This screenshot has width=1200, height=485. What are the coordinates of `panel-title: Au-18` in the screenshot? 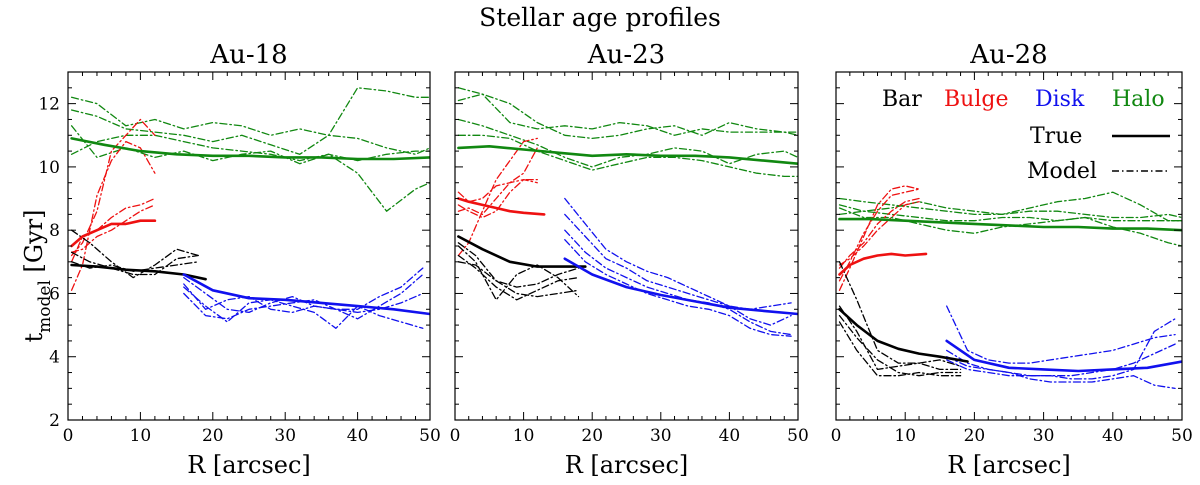 It's located at (248, 55).